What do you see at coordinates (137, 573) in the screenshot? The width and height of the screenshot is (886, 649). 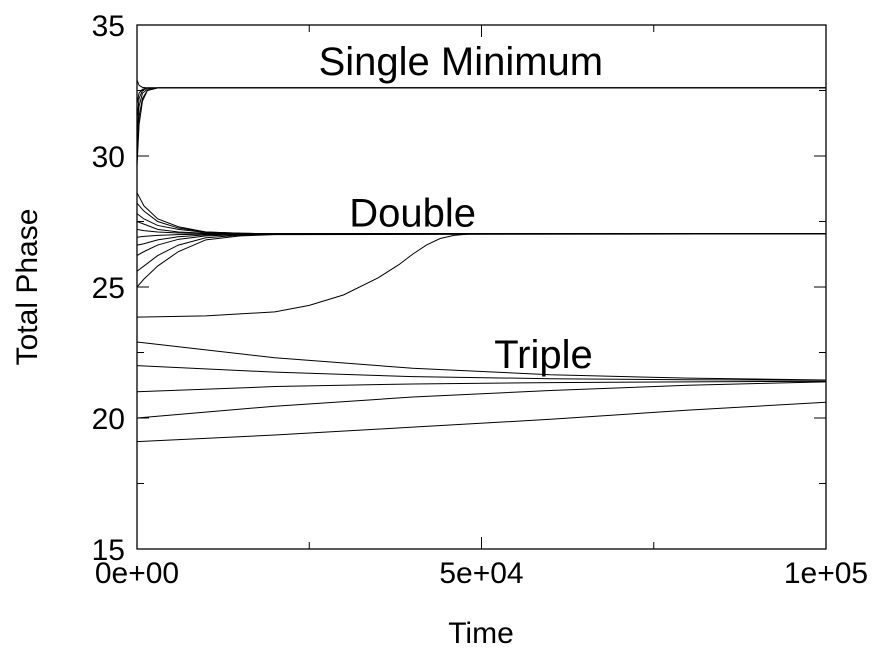 I see `x-tick-label: 0e+00` at bounding box center [137, 573].